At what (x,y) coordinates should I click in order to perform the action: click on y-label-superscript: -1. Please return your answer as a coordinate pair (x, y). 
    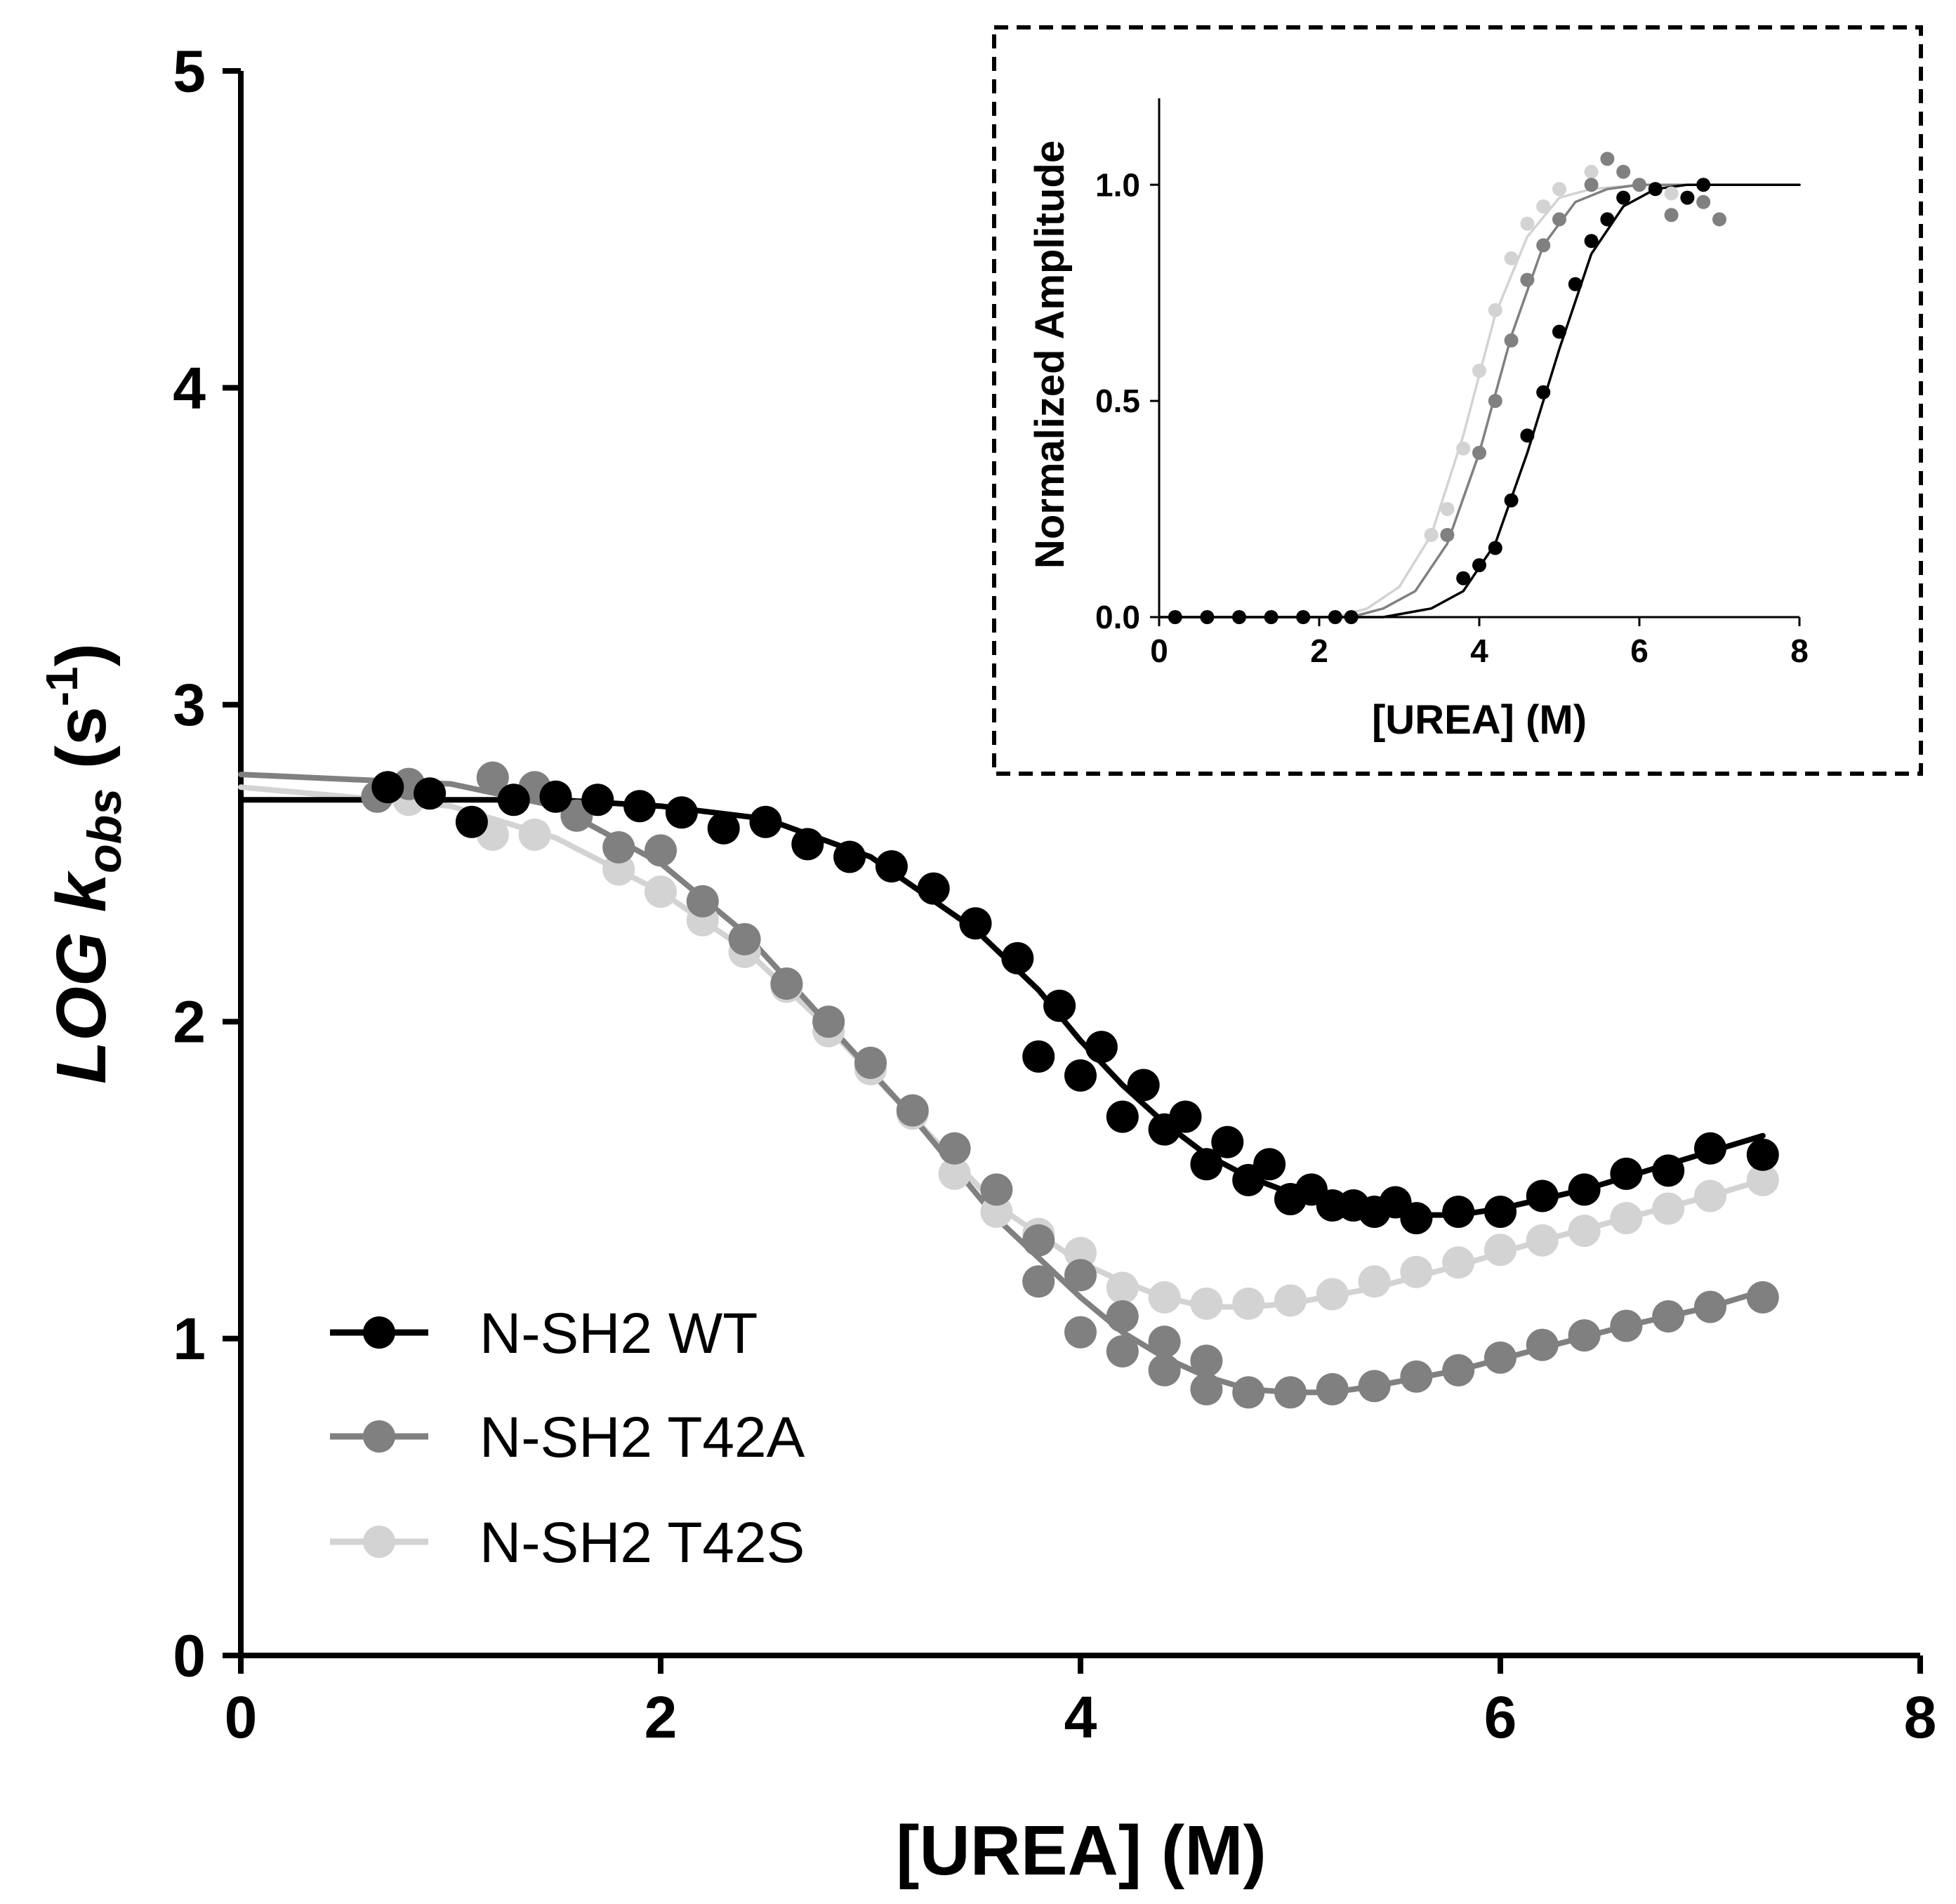
    Looking at the image, I should click on (62, 686).